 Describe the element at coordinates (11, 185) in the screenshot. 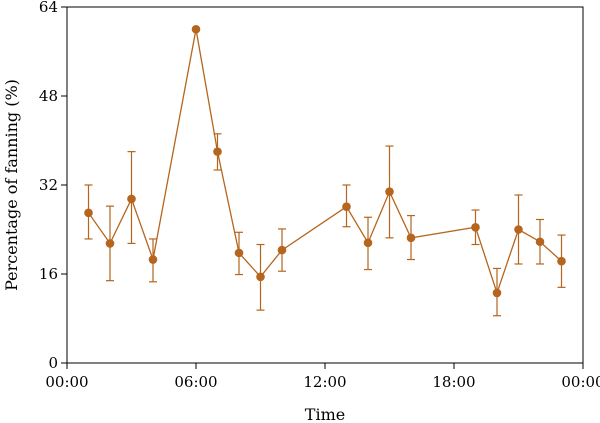

I see `y-axis-title: Percentage of fanning (%)` at that location.